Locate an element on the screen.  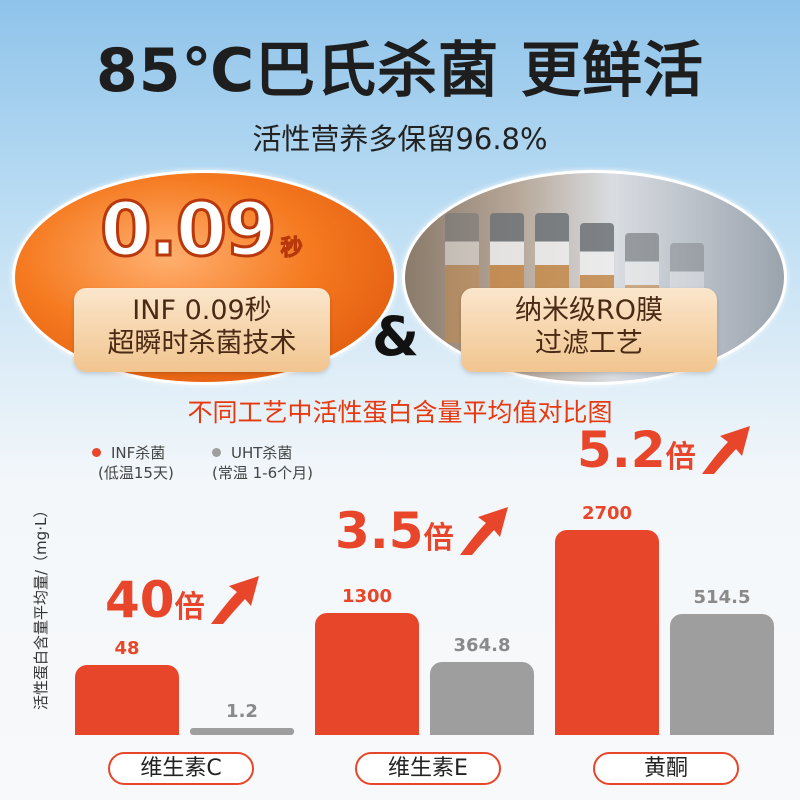
big-number: 0.09 is located at coordinates (189, 230).